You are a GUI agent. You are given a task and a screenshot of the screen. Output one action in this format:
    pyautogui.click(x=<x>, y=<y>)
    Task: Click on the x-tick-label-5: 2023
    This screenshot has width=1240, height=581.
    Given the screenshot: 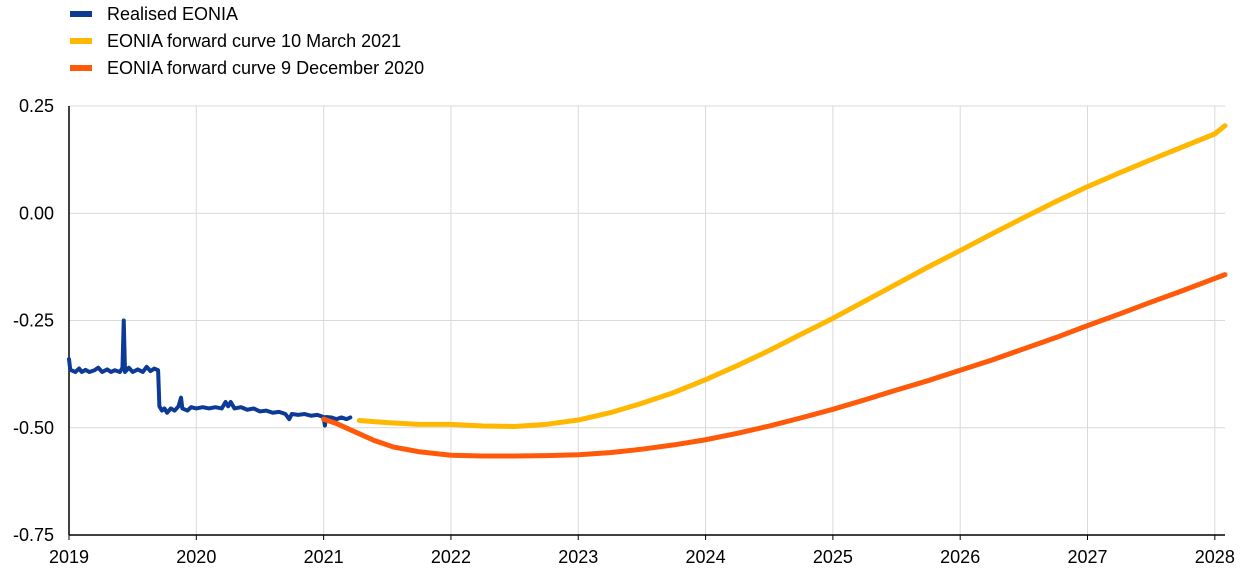 What is the action you would take?
    pyautogui.click(x=578, y=557)
    